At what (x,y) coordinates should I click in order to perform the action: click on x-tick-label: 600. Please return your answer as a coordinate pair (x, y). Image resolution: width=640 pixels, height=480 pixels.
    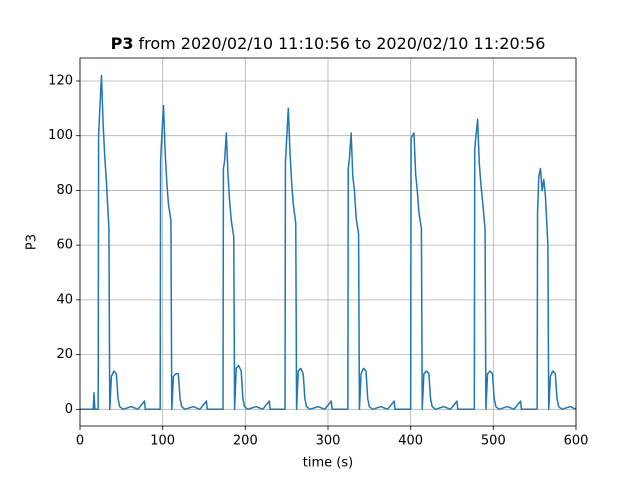
    Looking at the image, I should click on (576, 441).